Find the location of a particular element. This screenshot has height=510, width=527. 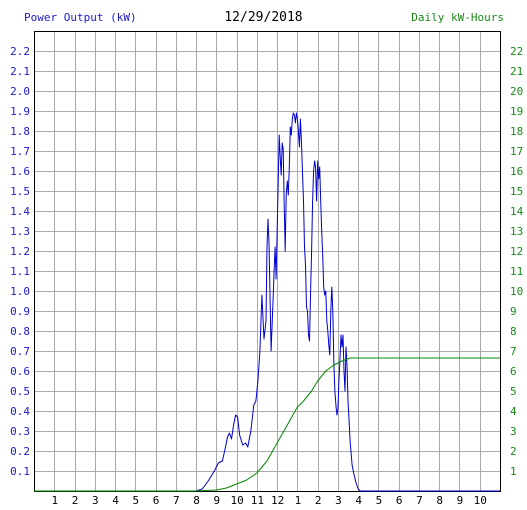

left-tick-label: 1.0 is located at coordinates (20, 291).